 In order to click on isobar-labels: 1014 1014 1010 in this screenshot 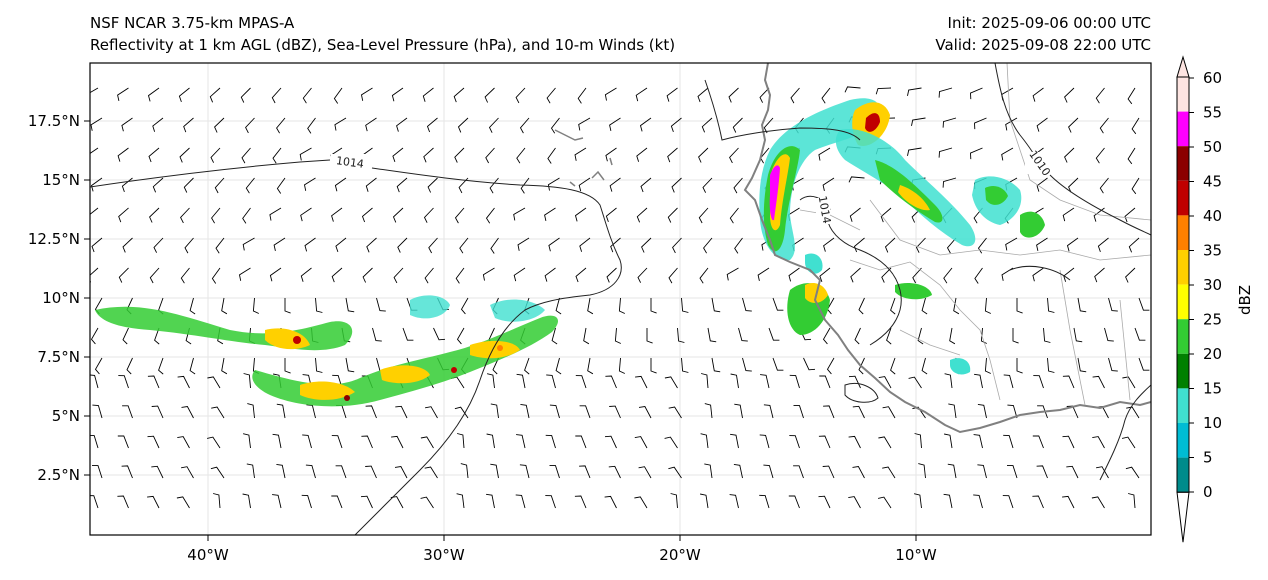, I will do `click(693, 186)`.